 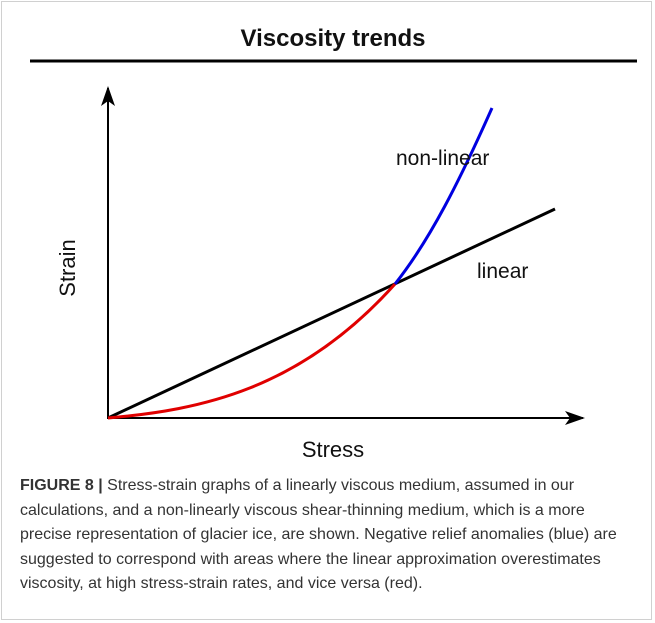 What do you see at coordinates (252, 351) in the screenshot?
I see `nonlinear-low` at bounding box center [252, 351].